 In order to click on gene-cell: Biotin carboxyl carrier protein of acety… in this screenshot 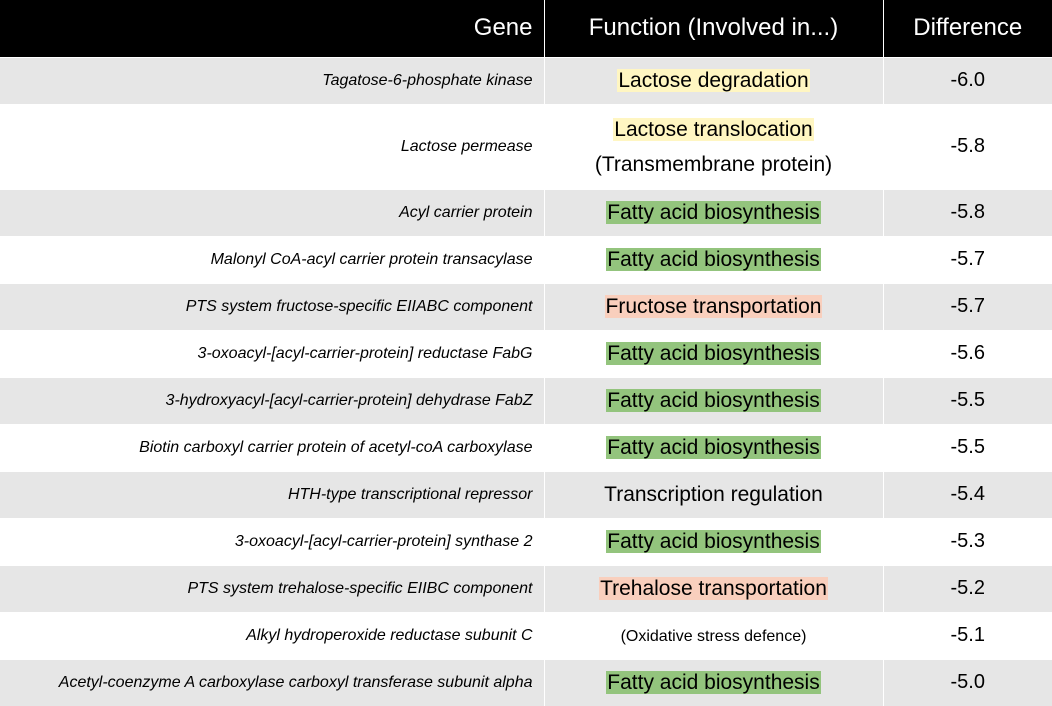, I will do `click(272, 447)`.